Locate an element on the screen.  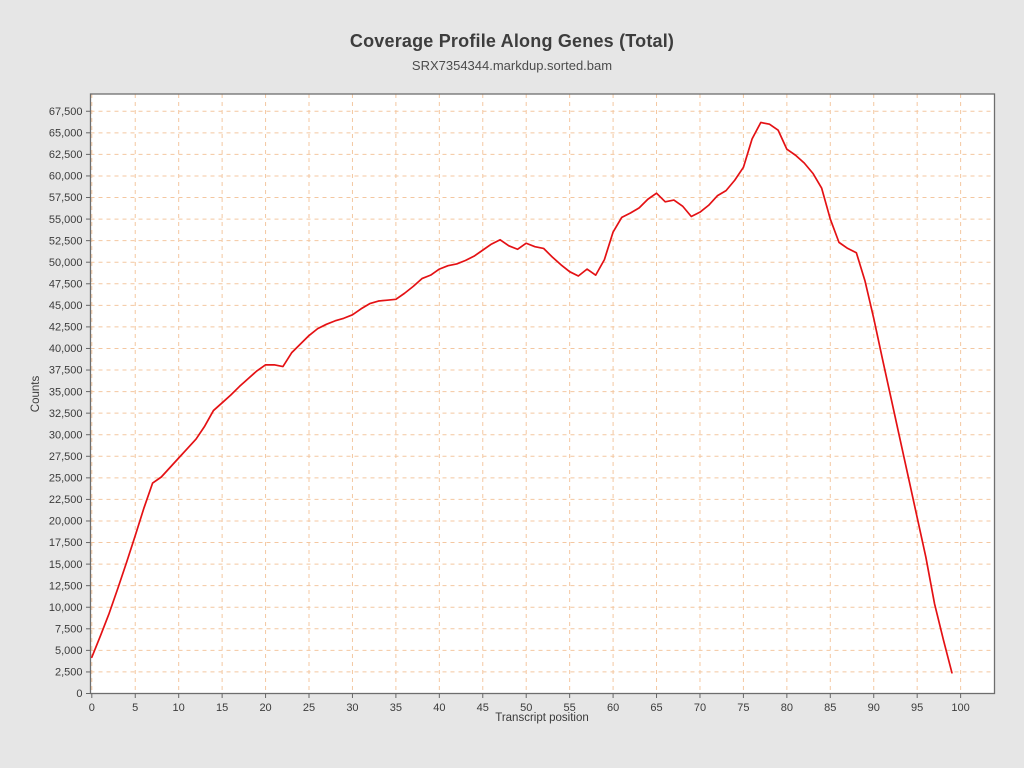
x-axis-title: Transcript position is located at coordinates (542, 718).